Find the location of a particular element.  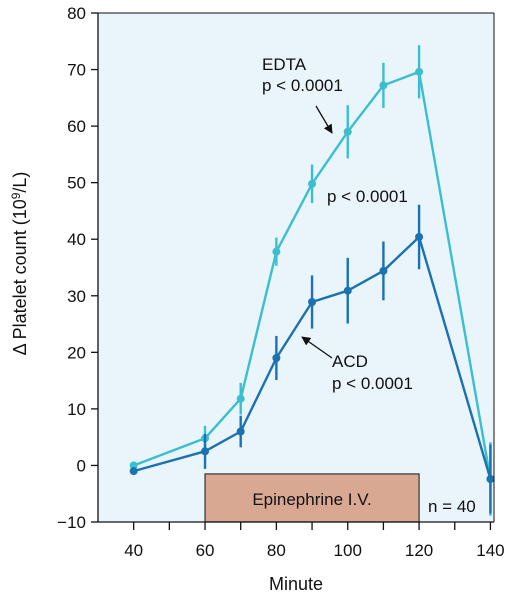

y-tick-label: 0 is located at coordinates (81, 465).